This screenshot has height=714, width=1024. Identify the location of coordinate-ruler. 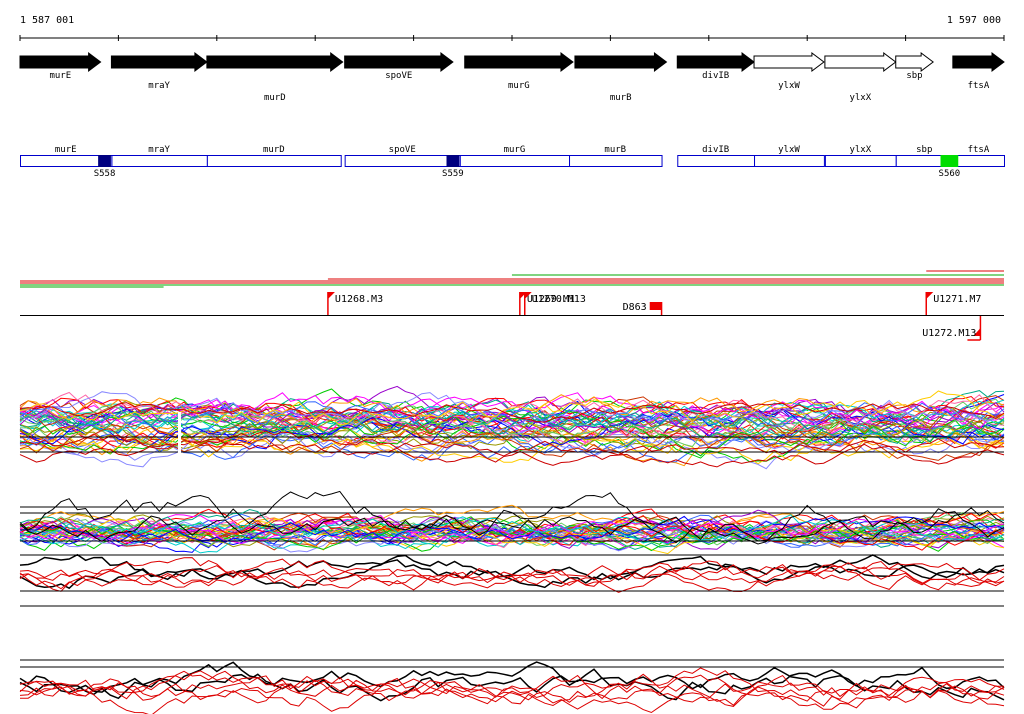
(512, 38).